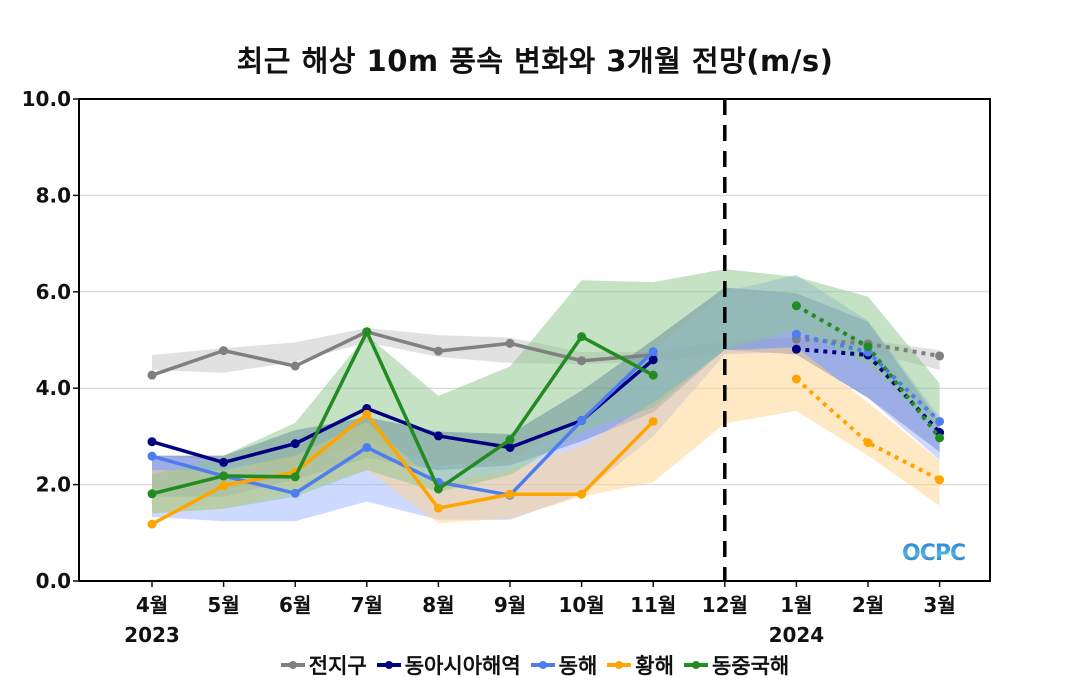  I want to click on y-tick-label: 6.0, so click(53, 292).